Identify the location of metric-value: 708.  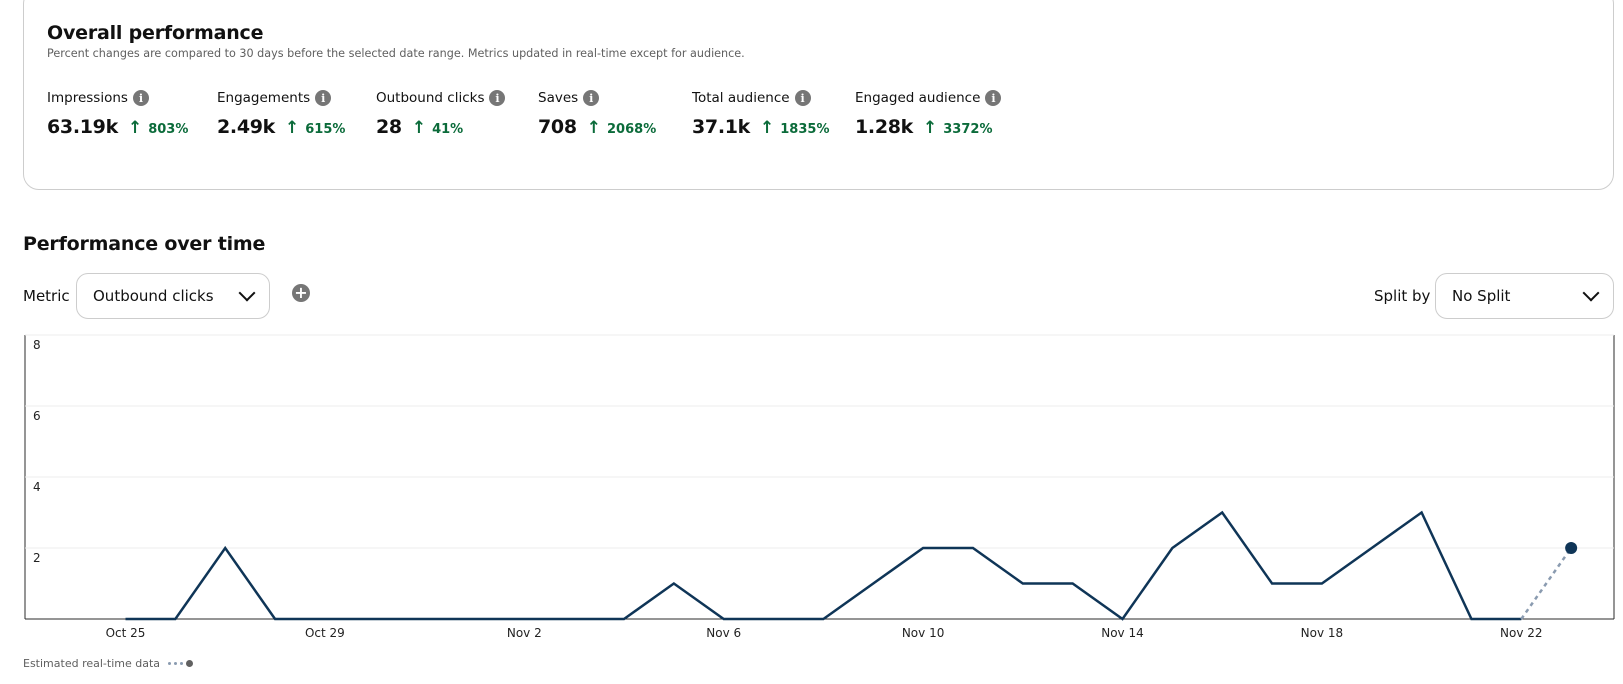
(557, 127).